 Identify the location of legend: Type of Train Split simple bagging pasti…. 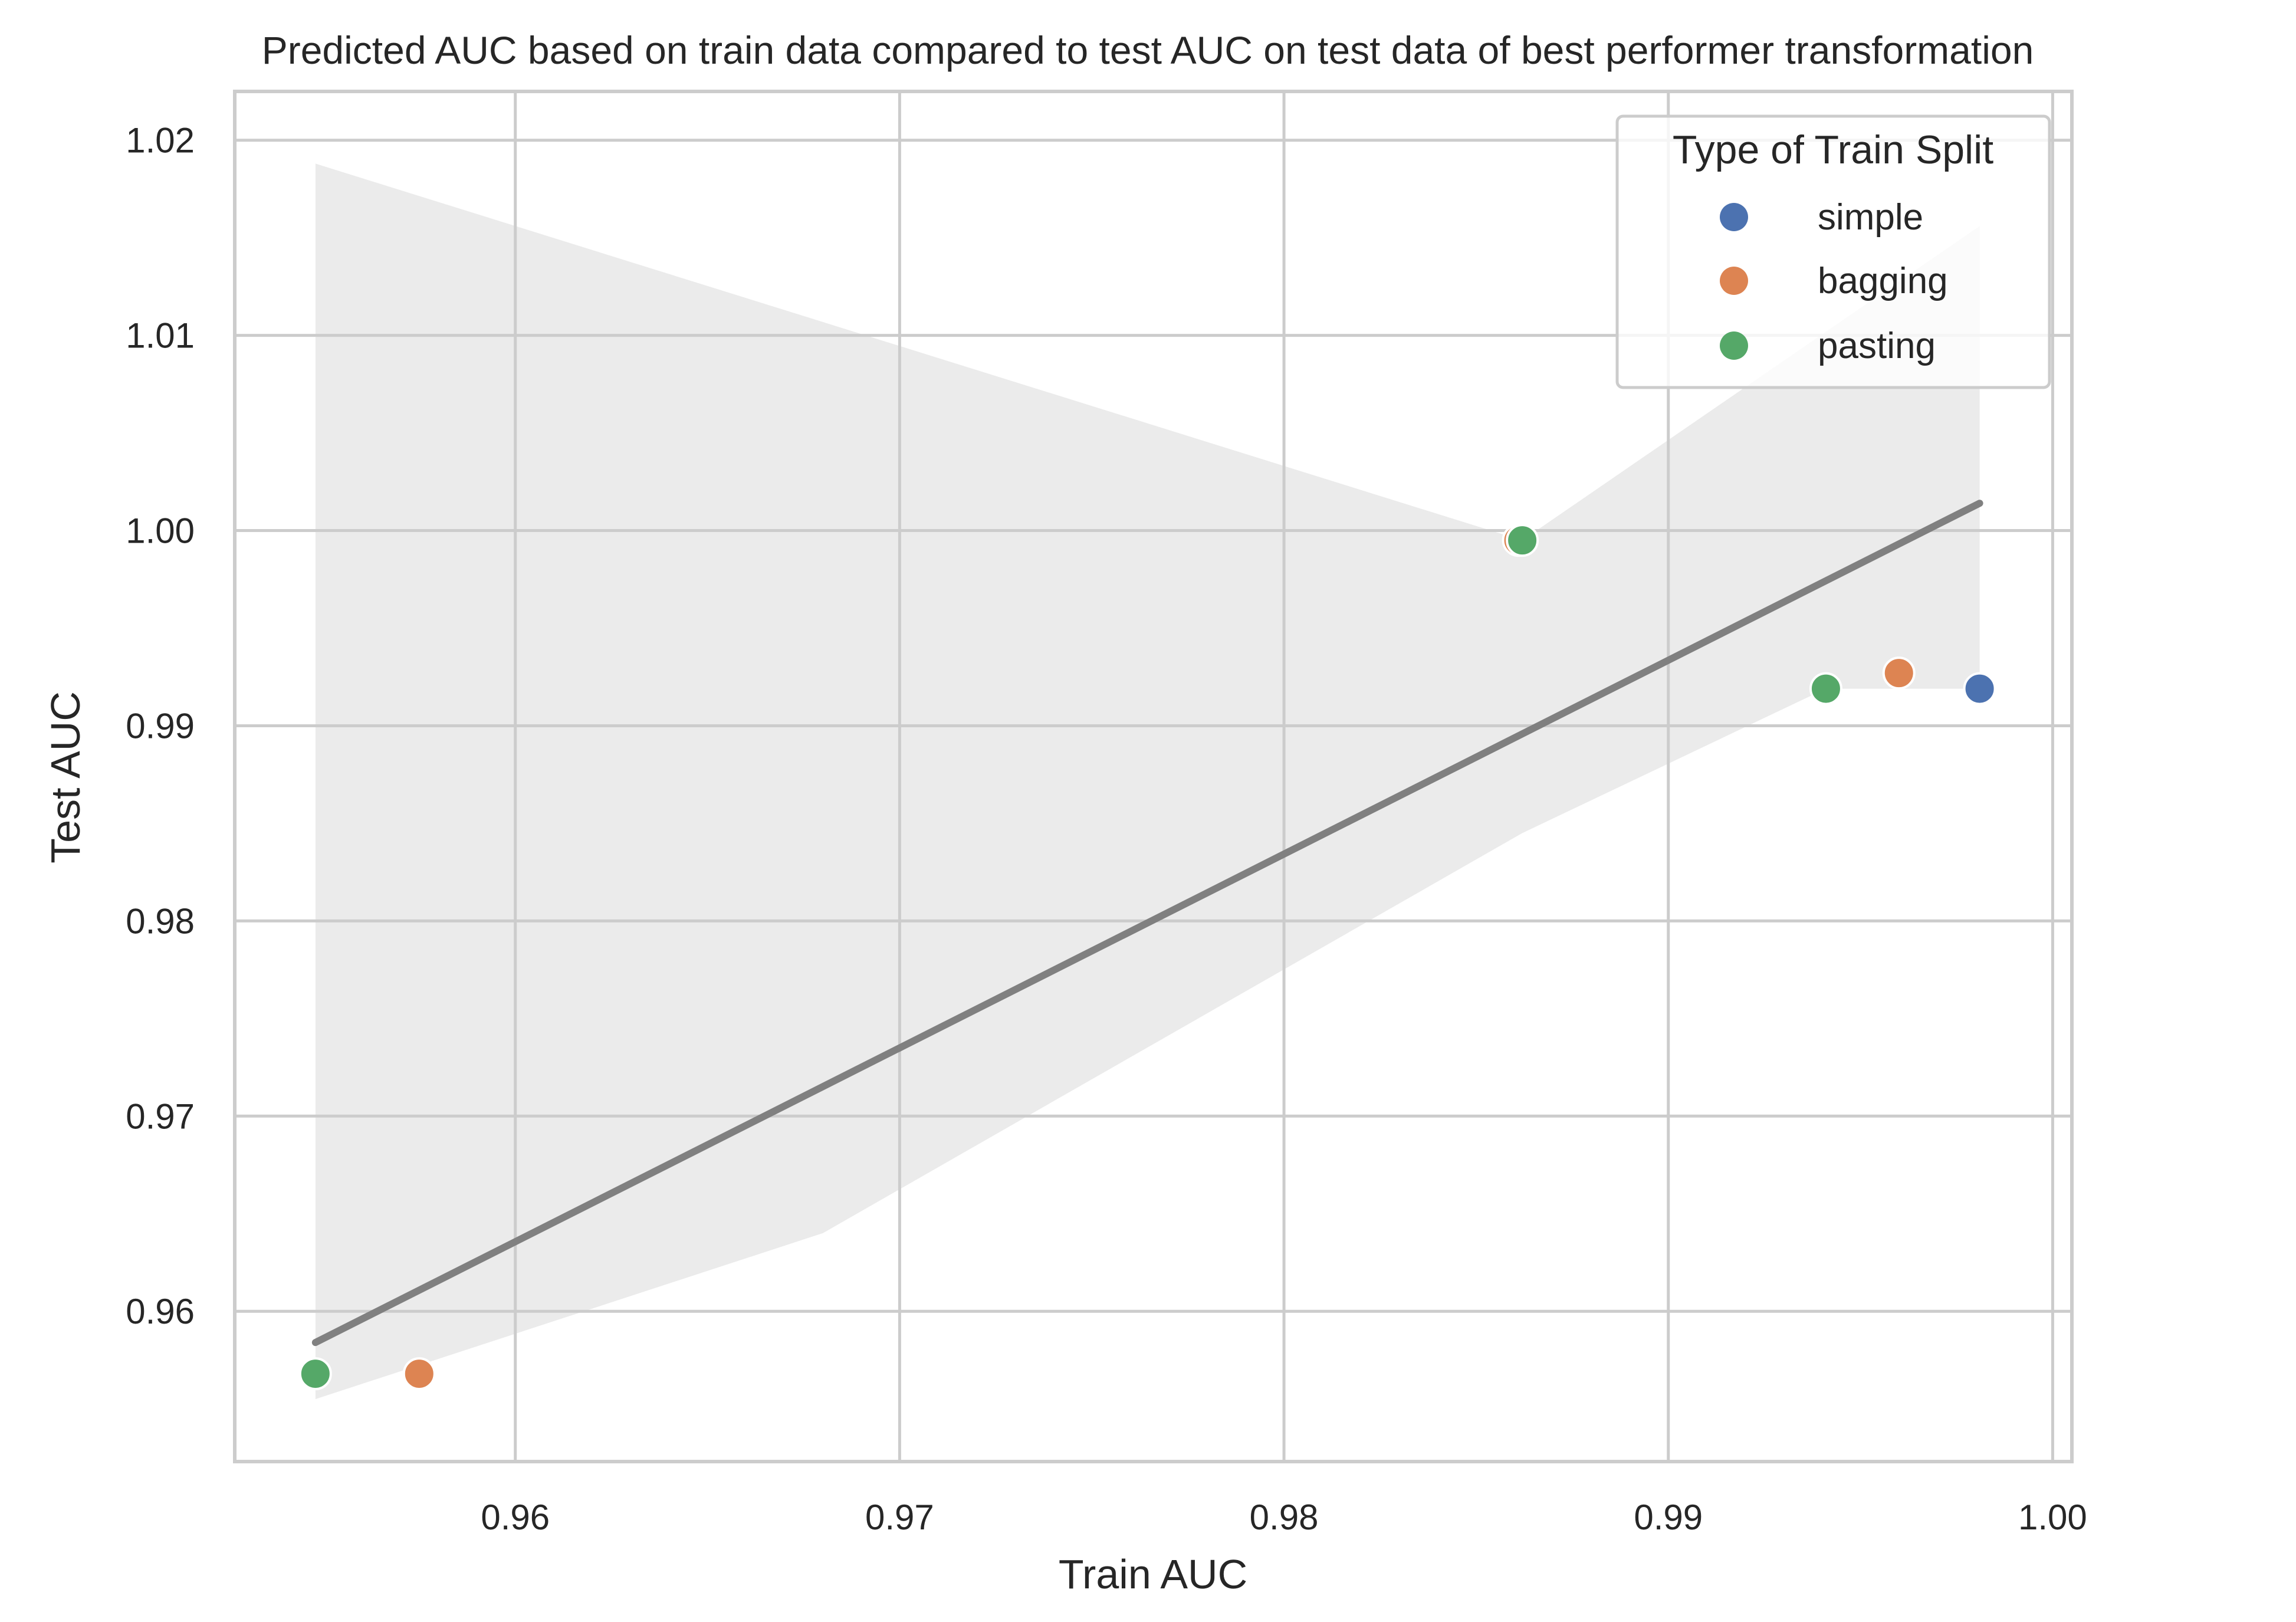
(1833, 251).